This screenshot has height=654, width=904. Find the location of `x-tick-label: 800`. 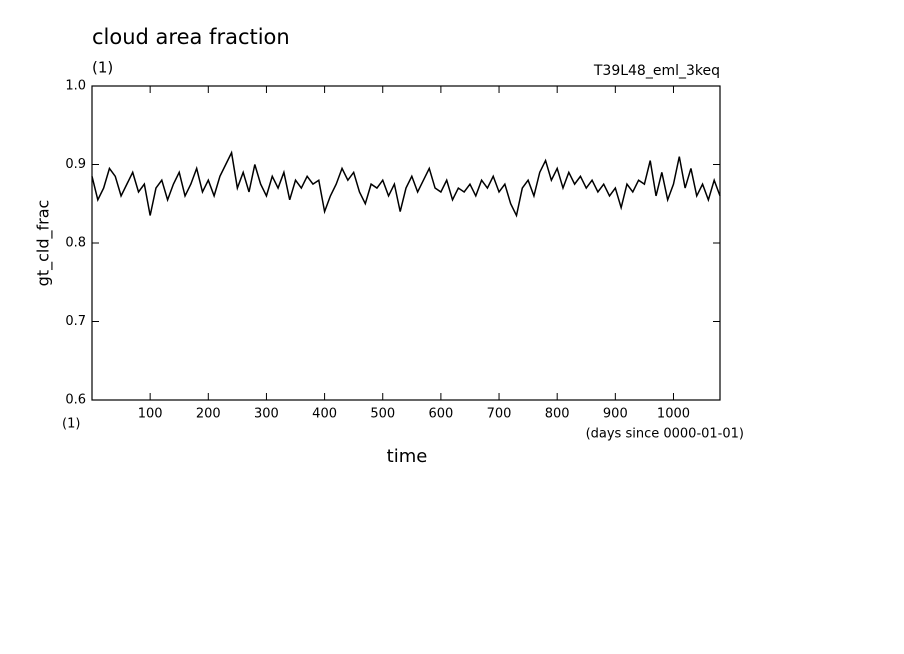

x-tick-label: 800 is located at coordinates (557, 414).